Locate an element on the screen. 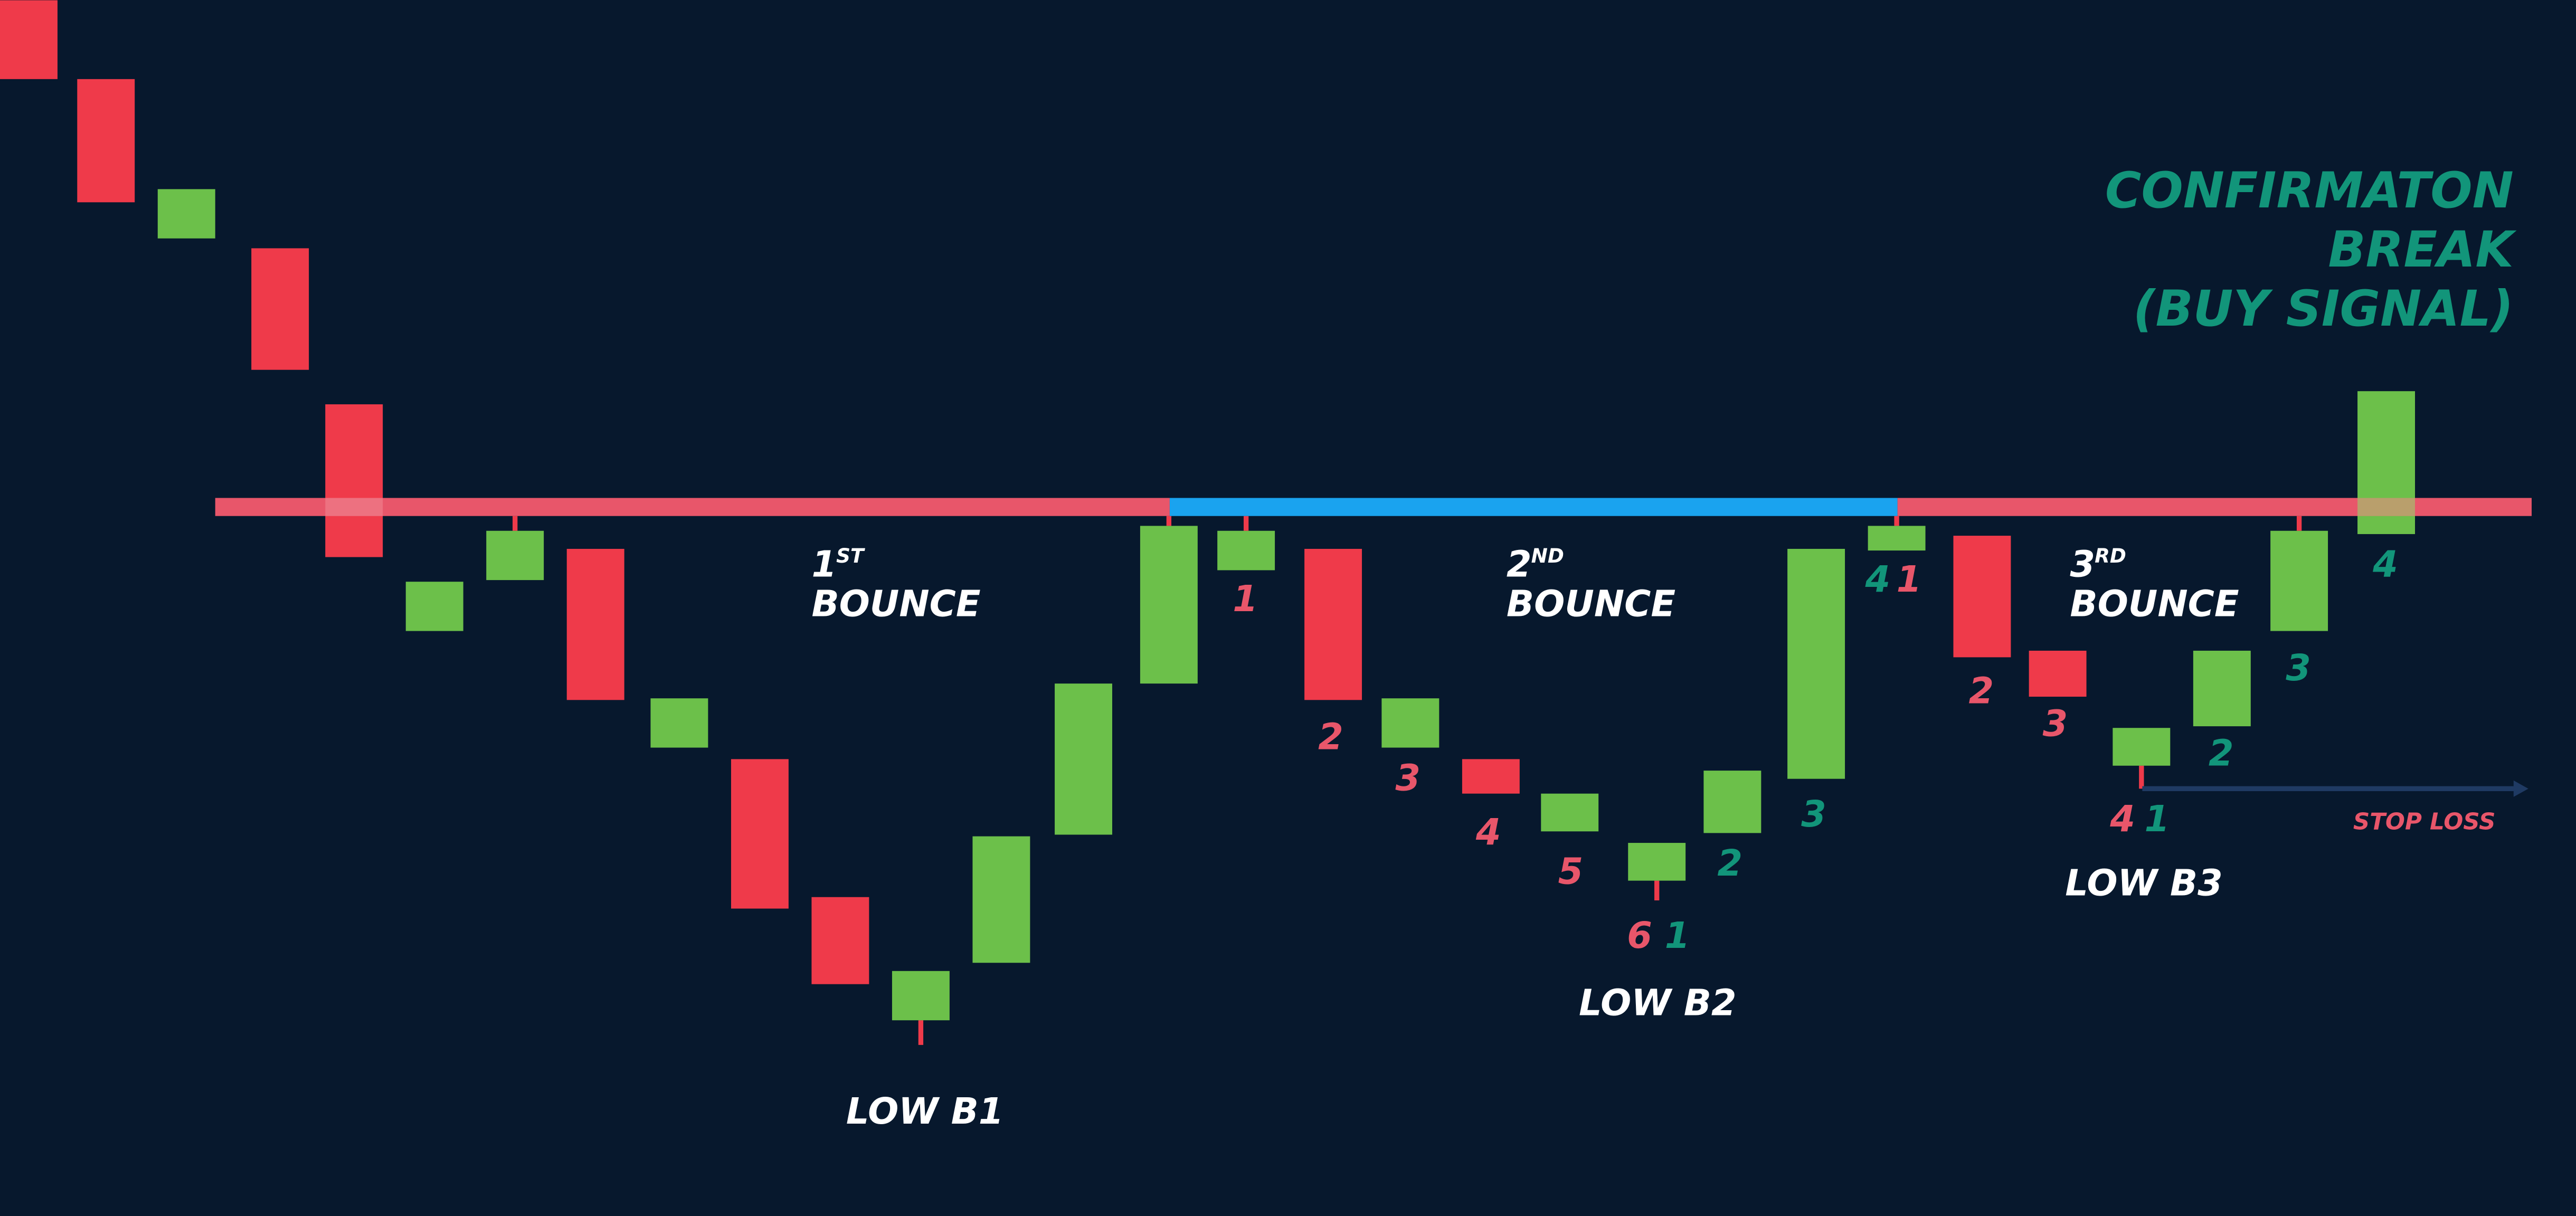  stop-loss-label: STOP LOSS is located at coordinates (2424, 822).